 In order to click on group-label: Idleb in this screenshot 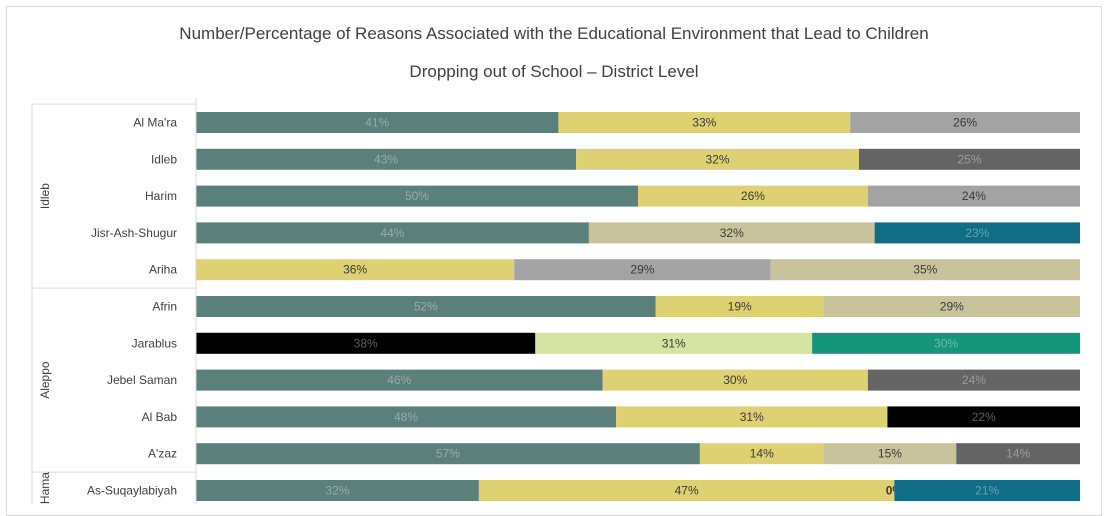, I will do `click(45, 196)`.